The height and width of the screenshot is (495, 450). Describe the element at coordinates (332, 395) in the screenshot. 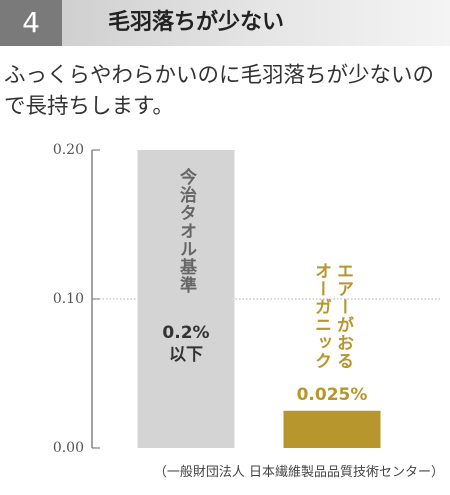

I see `value-label: 0.025%` at that location.